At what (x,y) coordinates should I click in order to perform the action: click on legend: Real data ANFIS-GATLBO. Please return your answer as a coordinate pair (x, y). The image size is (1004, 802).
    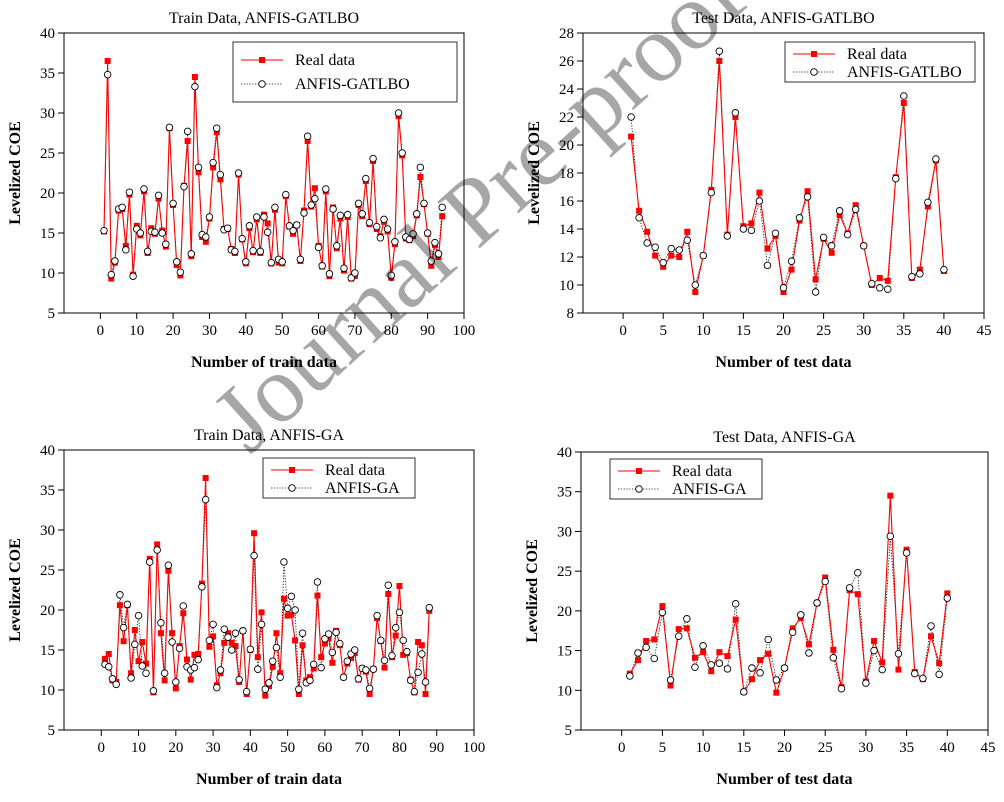
    Looking at the image, I should click on (345, 72).